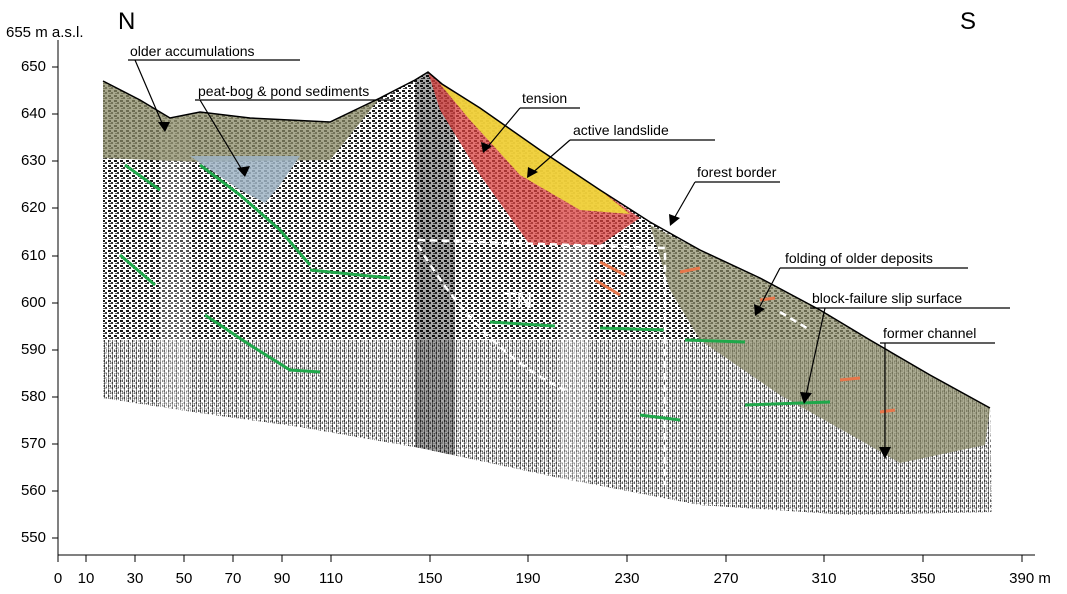 The height and width of the screenshot is (594, 1067). I want to click on orange-marks, so click(745, 337).